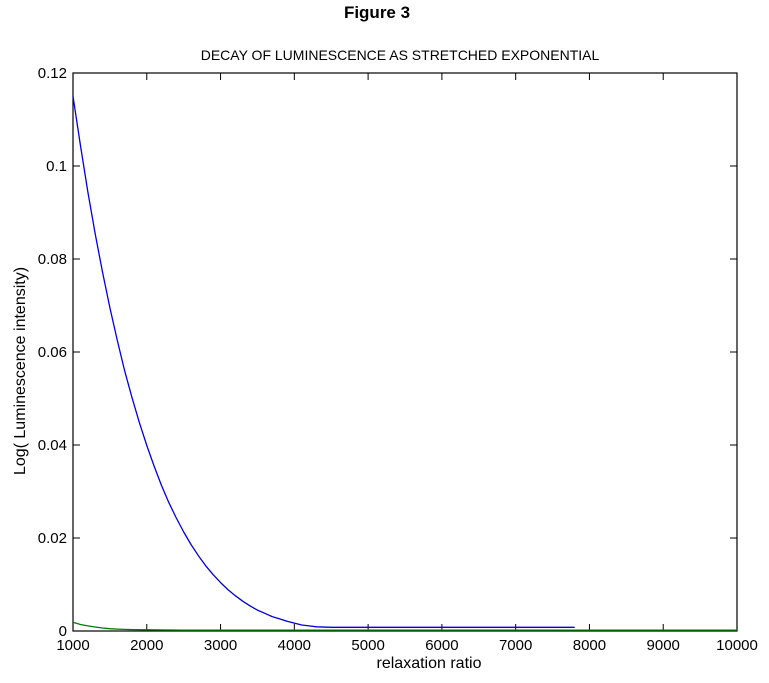  I want to click on y-tick-label: 0.04, so click(52, 445).